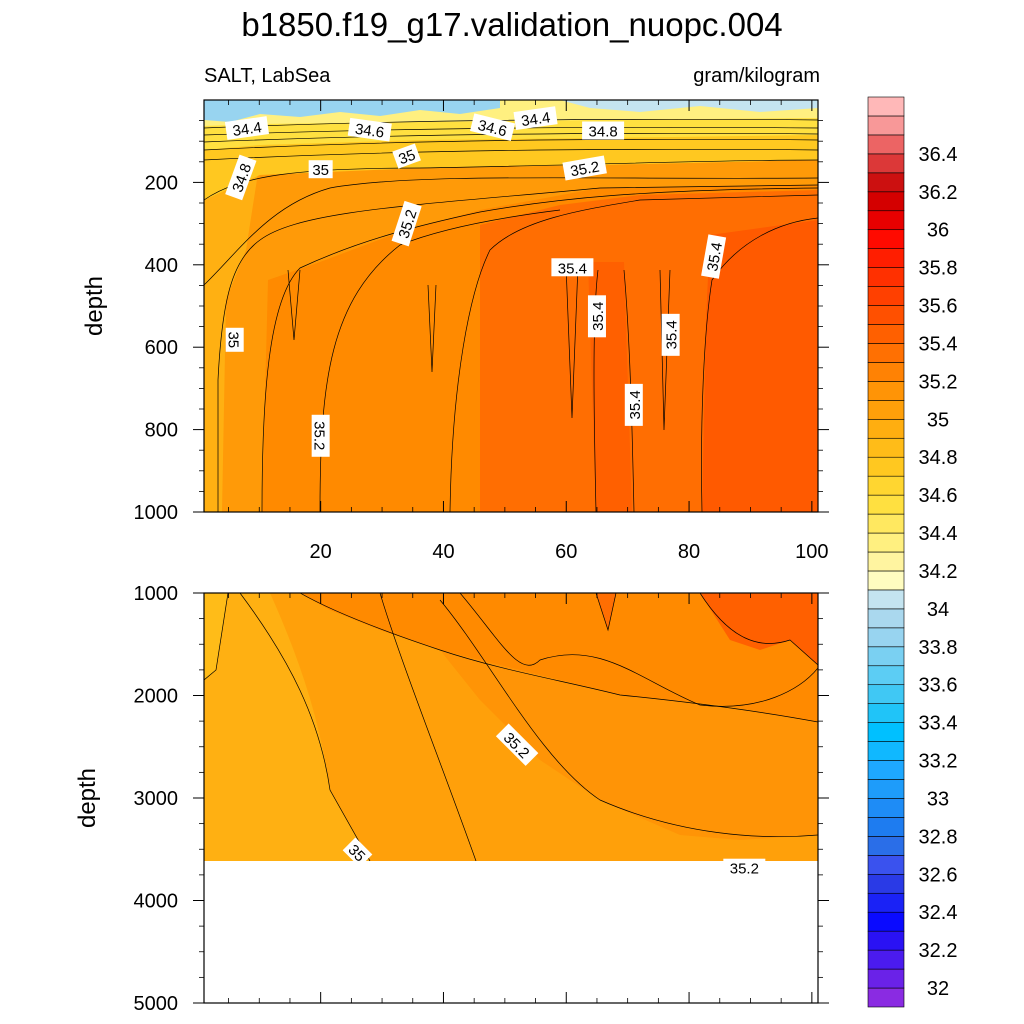 The image size is (1024, 1024). What do you see at coordinates (938, 989) in the screenshot?
I see `colorbar-label: 32` at bounding box center [938, 989].